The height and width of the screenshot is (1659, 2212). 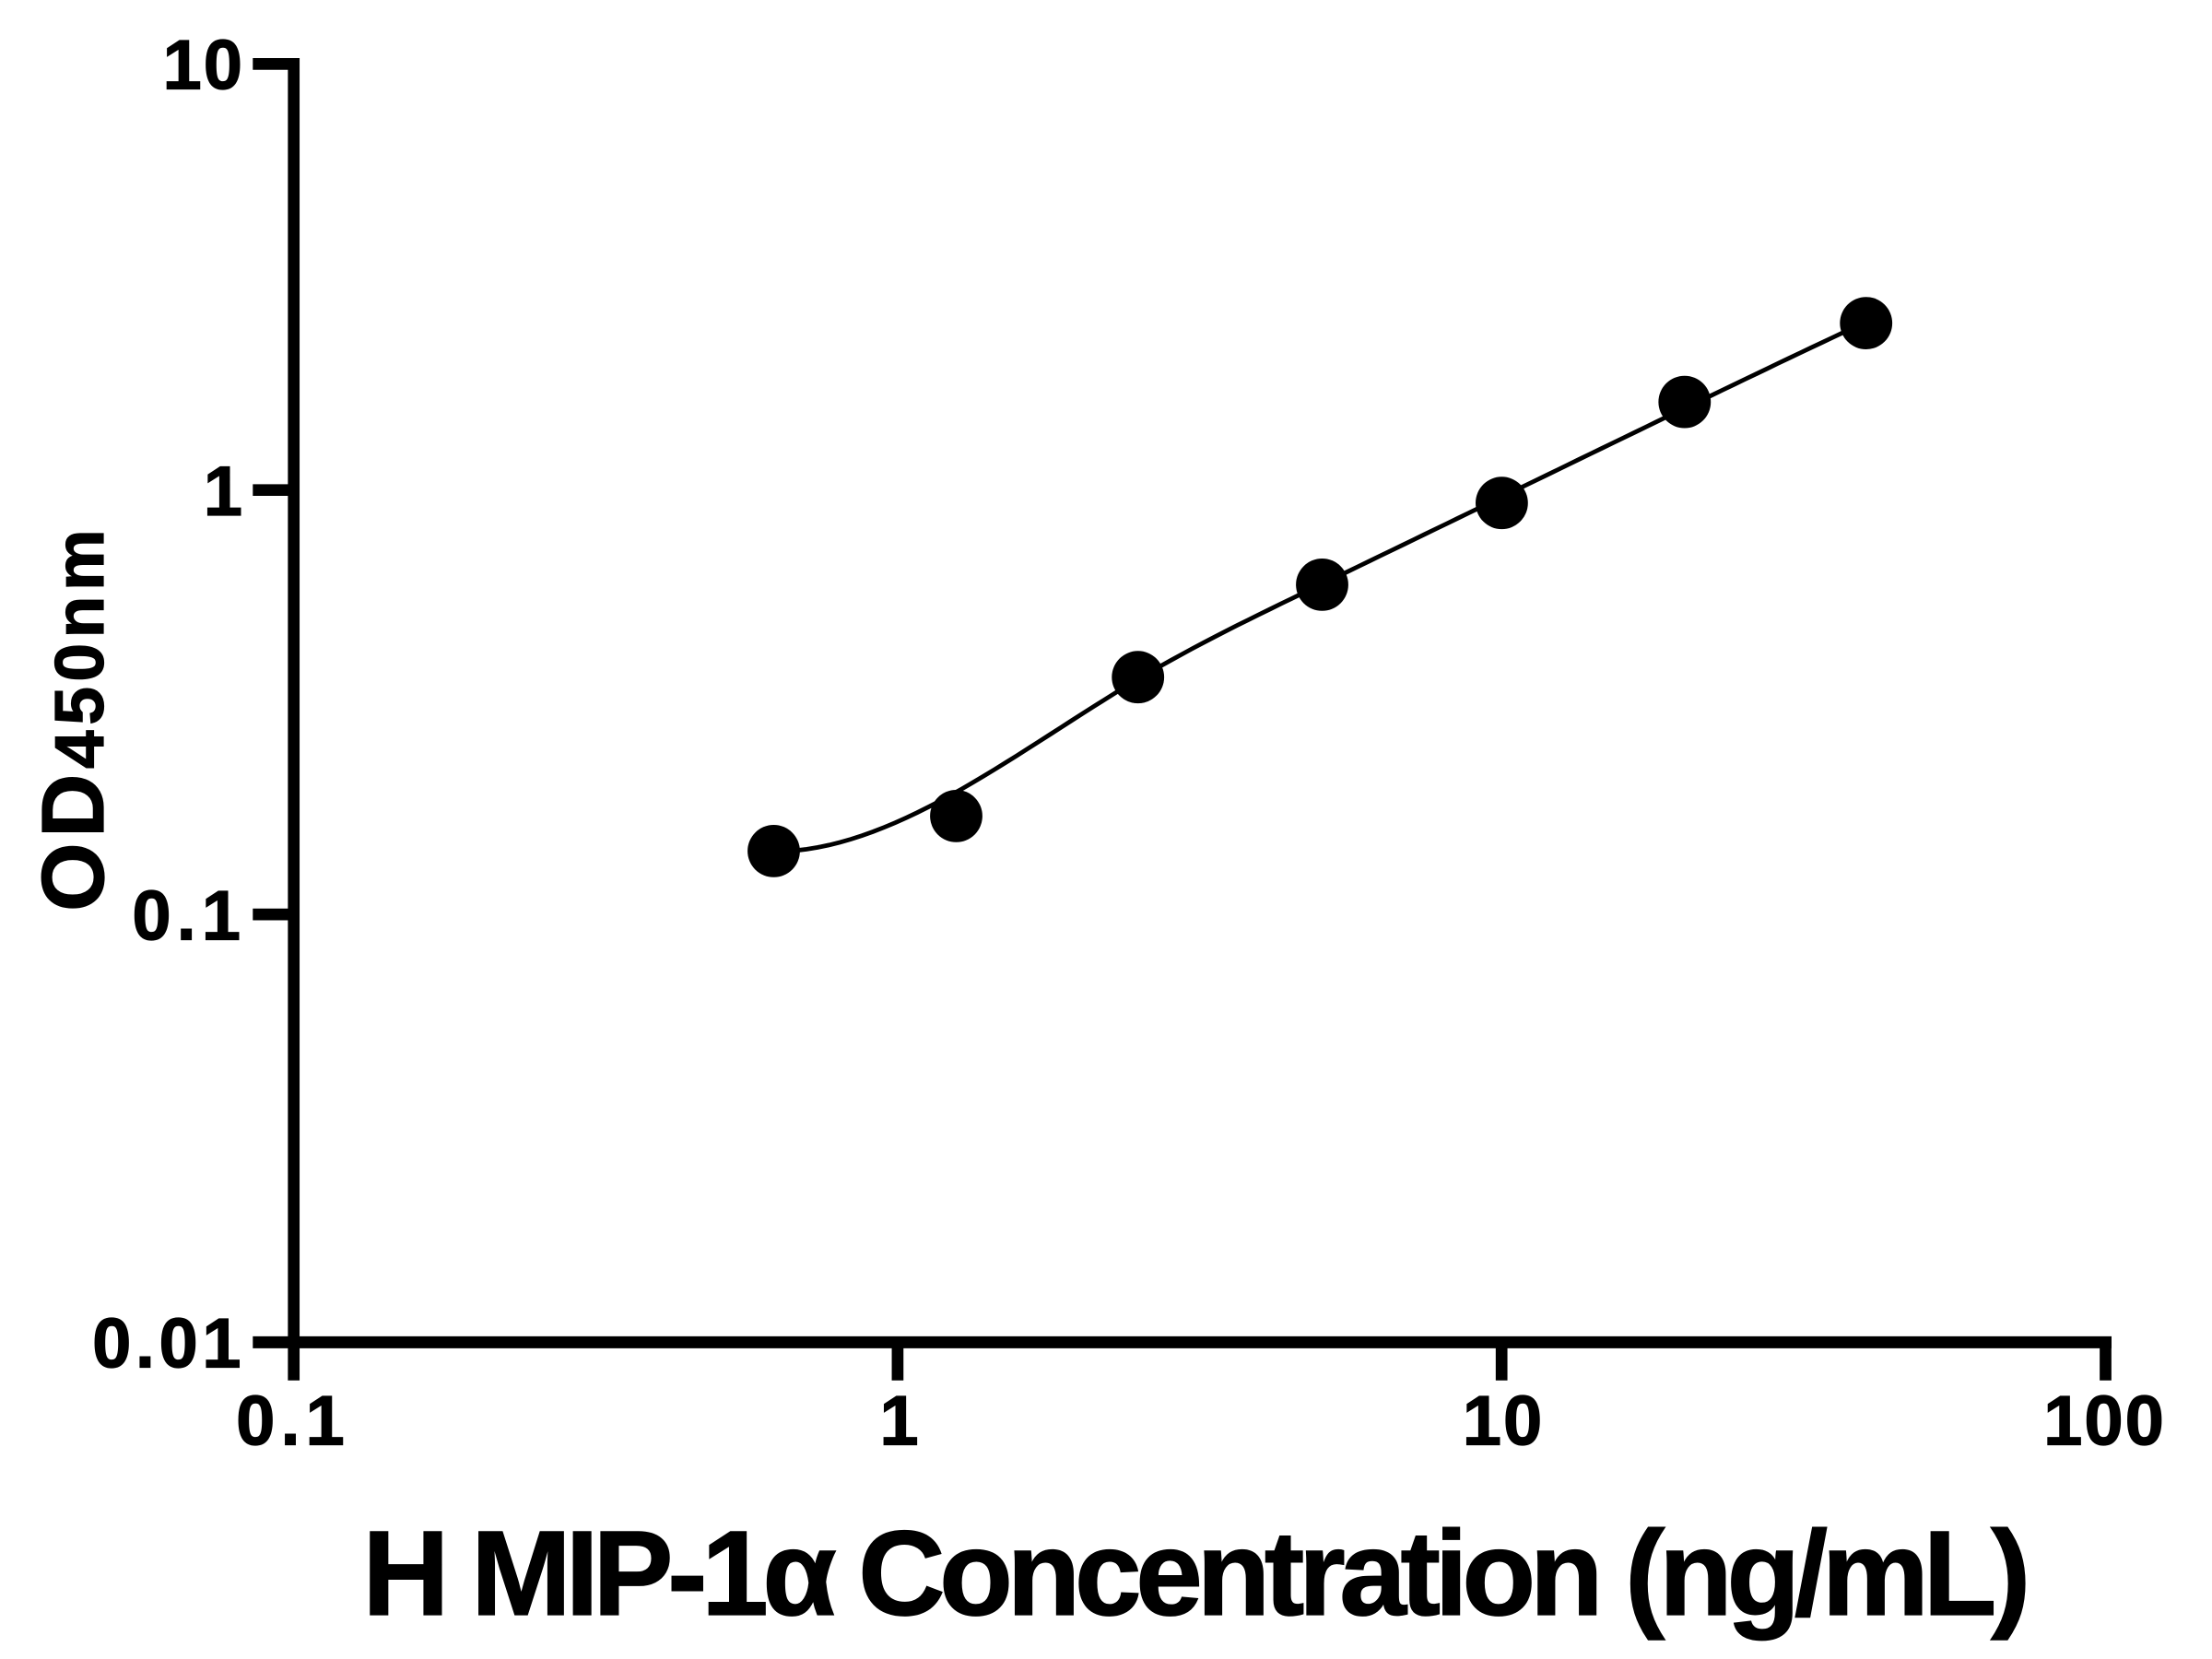 What do you see at coordinates (1194, 1573) in the screenshot?
I see `svg-text: H MIP-1α Concentration (ng/mL)` at bounding box center [1194, 1573].